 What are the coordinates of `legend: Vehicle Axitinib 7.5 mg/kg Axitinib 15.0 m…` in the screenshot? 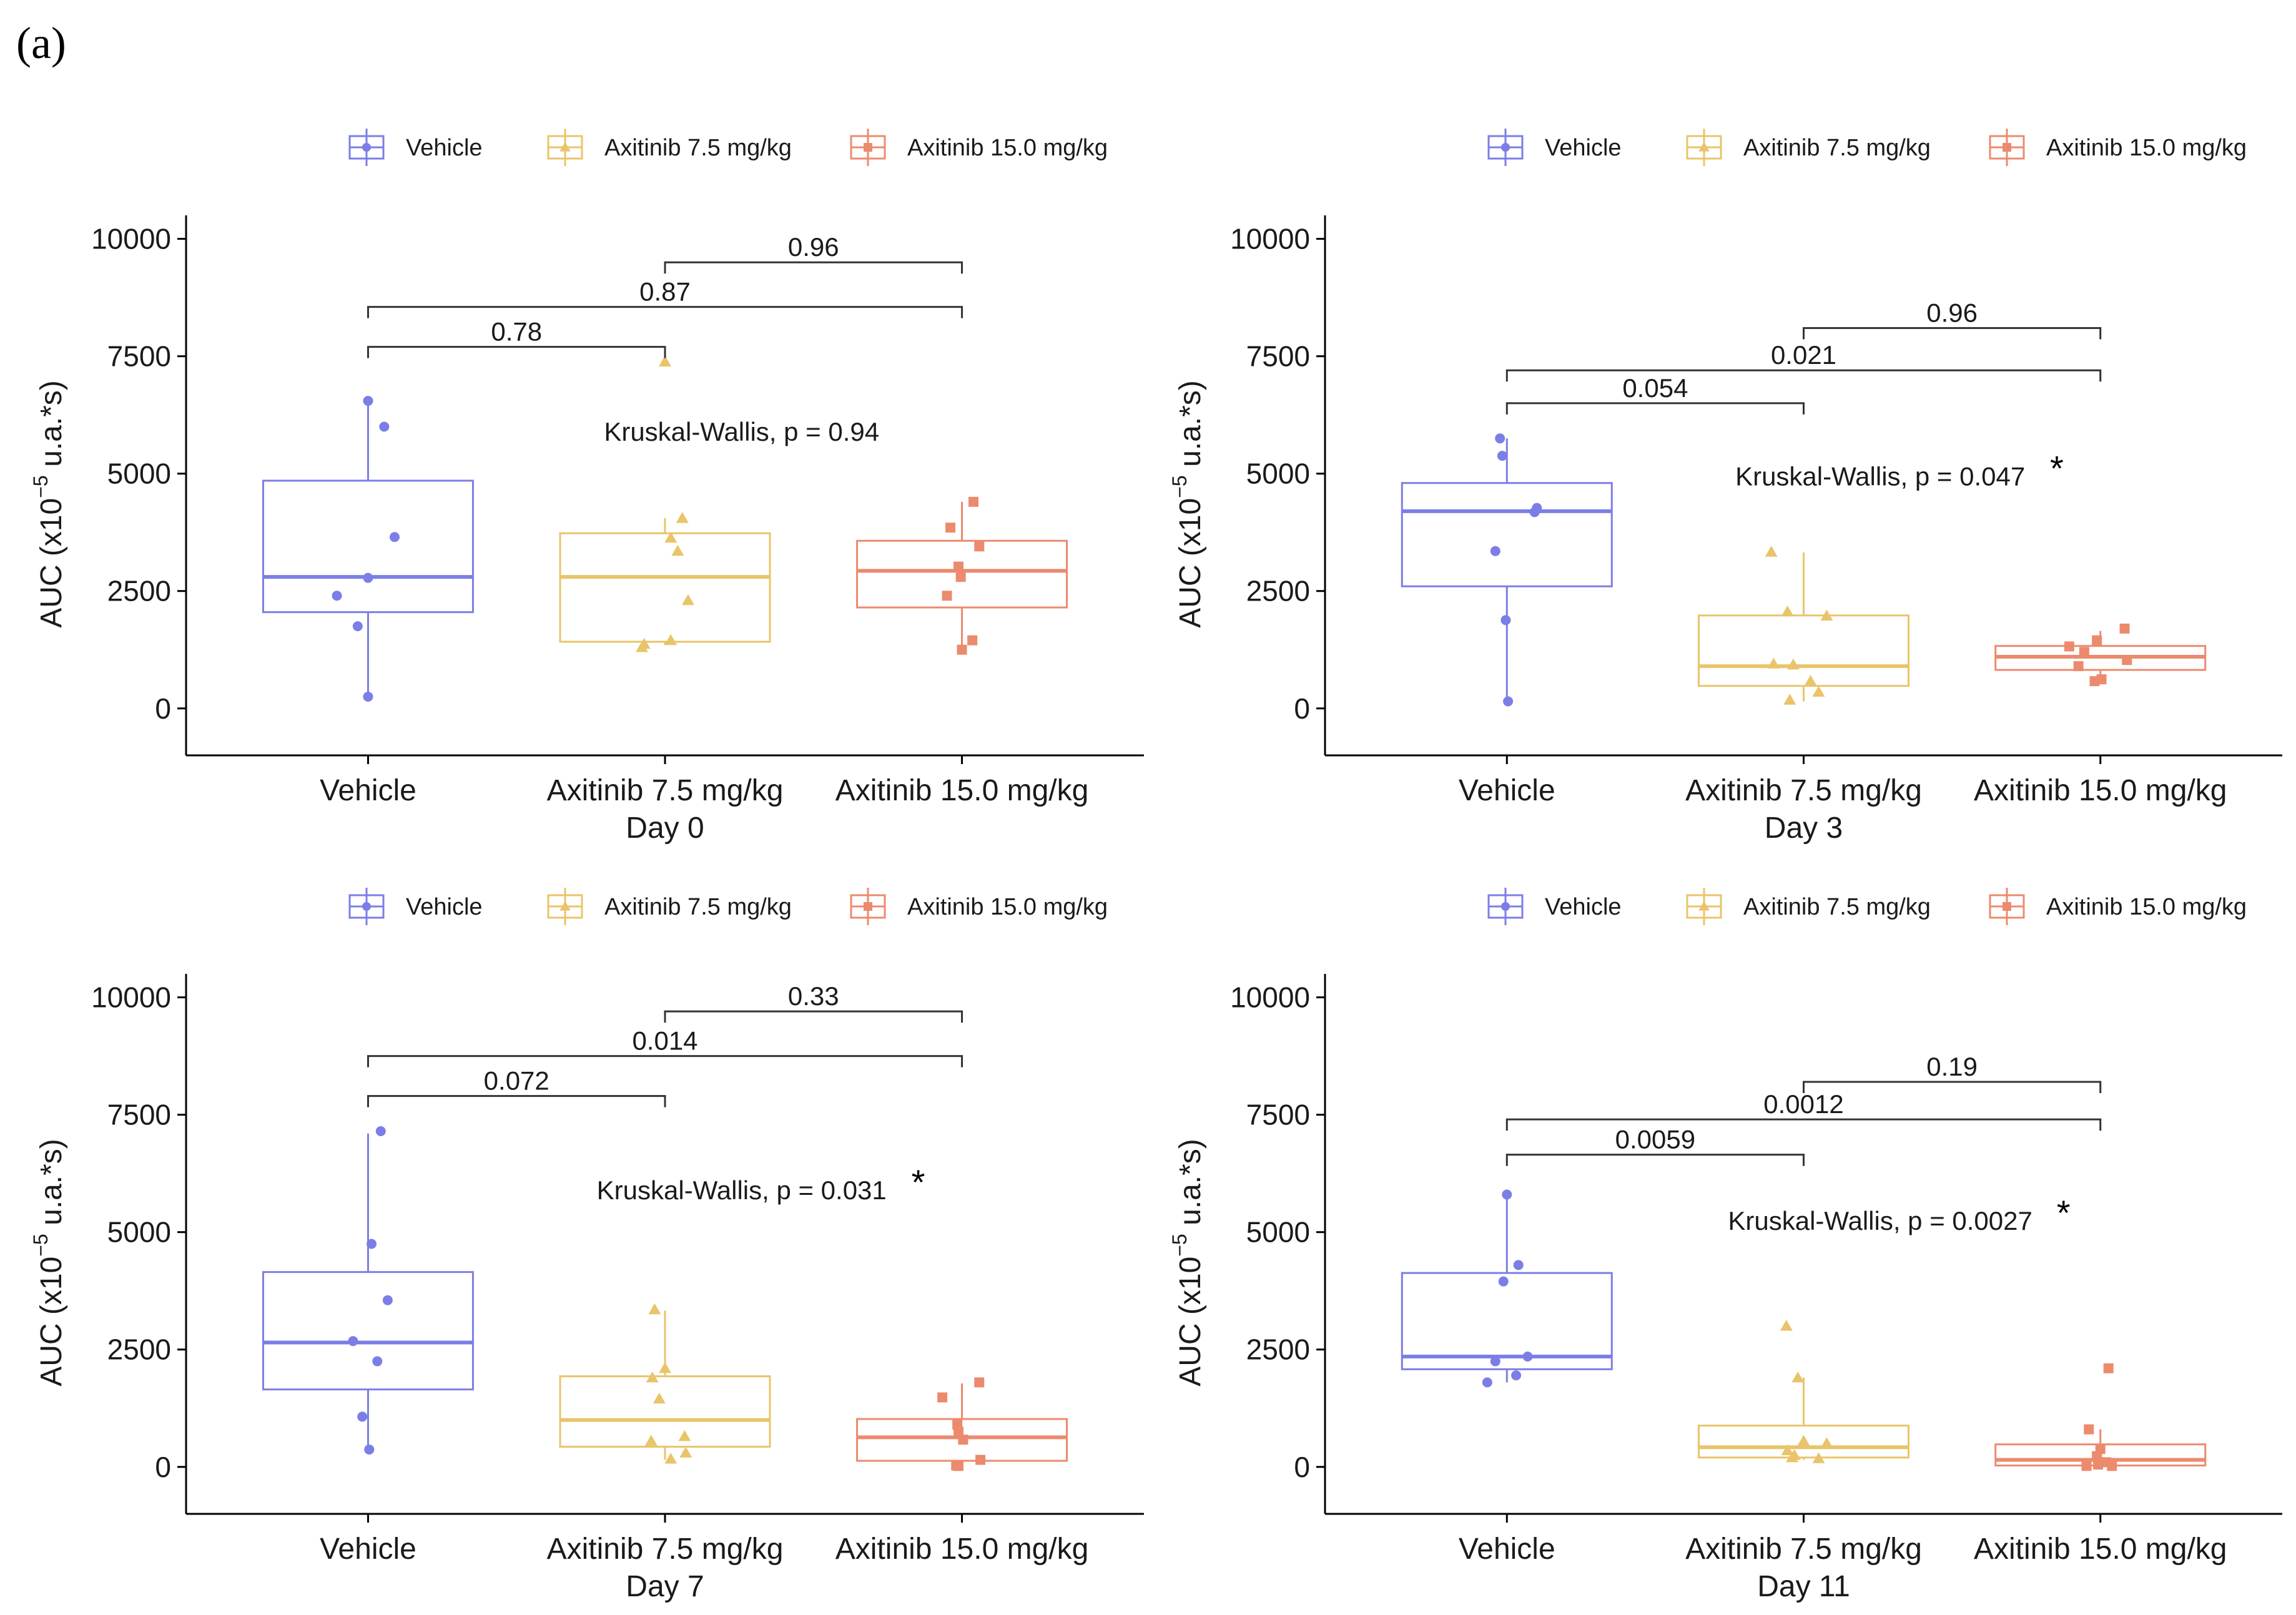 It's located at (1867, 906).